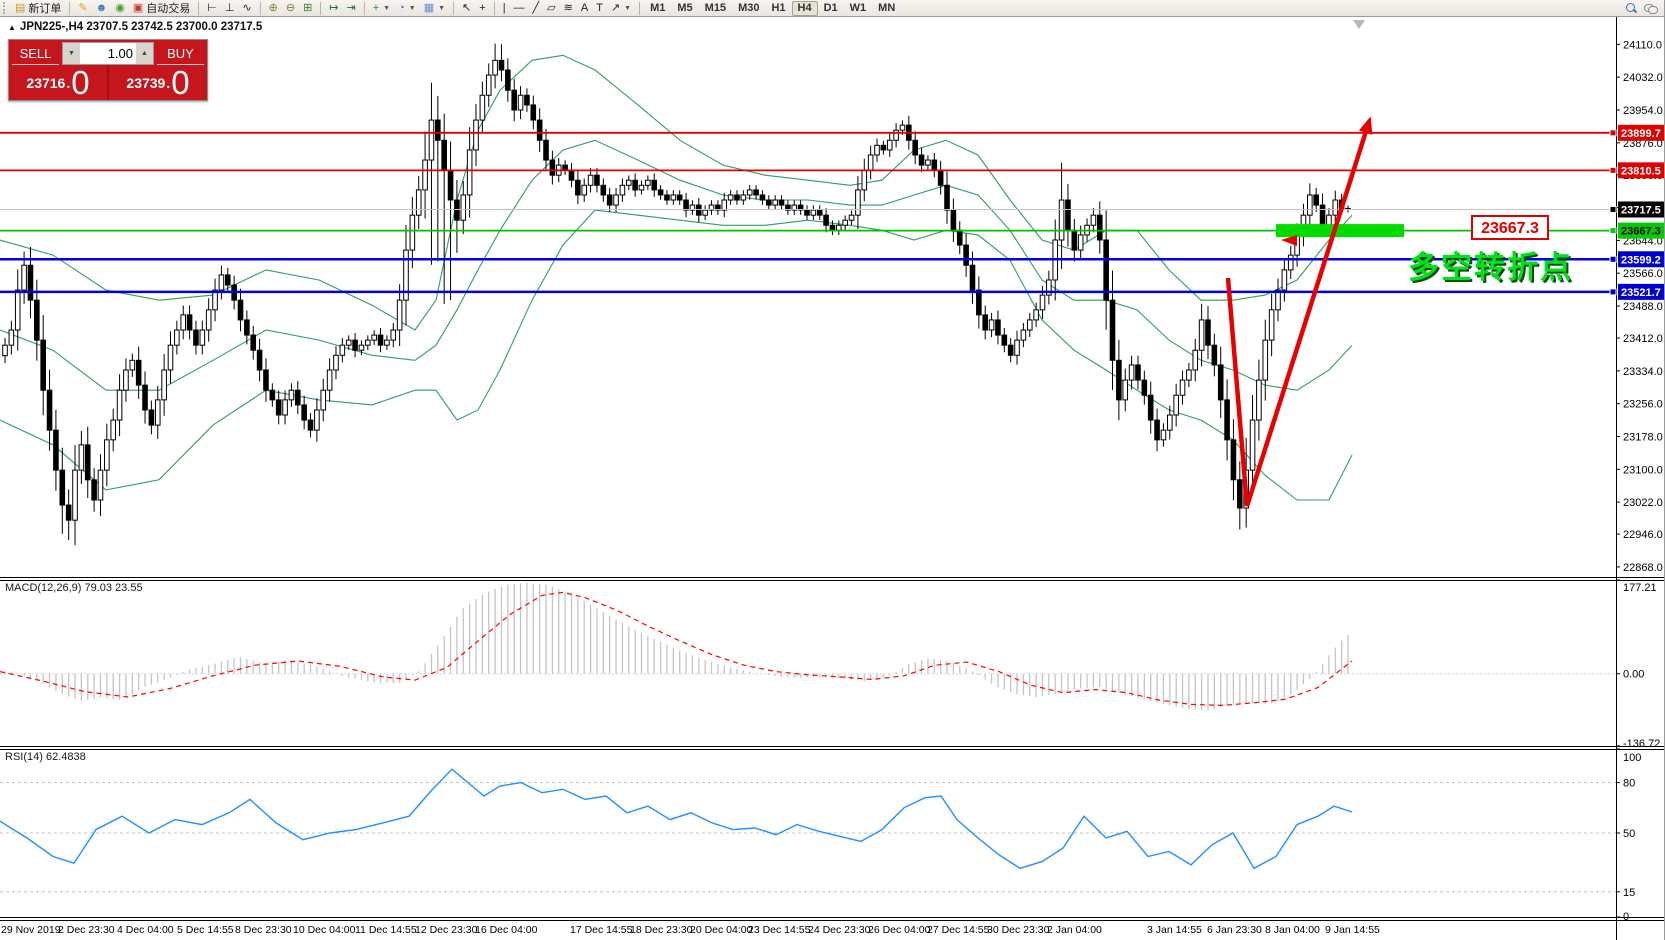 The width and height of the screenshot is (1665, 940). Describe the element at coordinates (1631, 8) in the screenshot. I see `search-icon` at that location.